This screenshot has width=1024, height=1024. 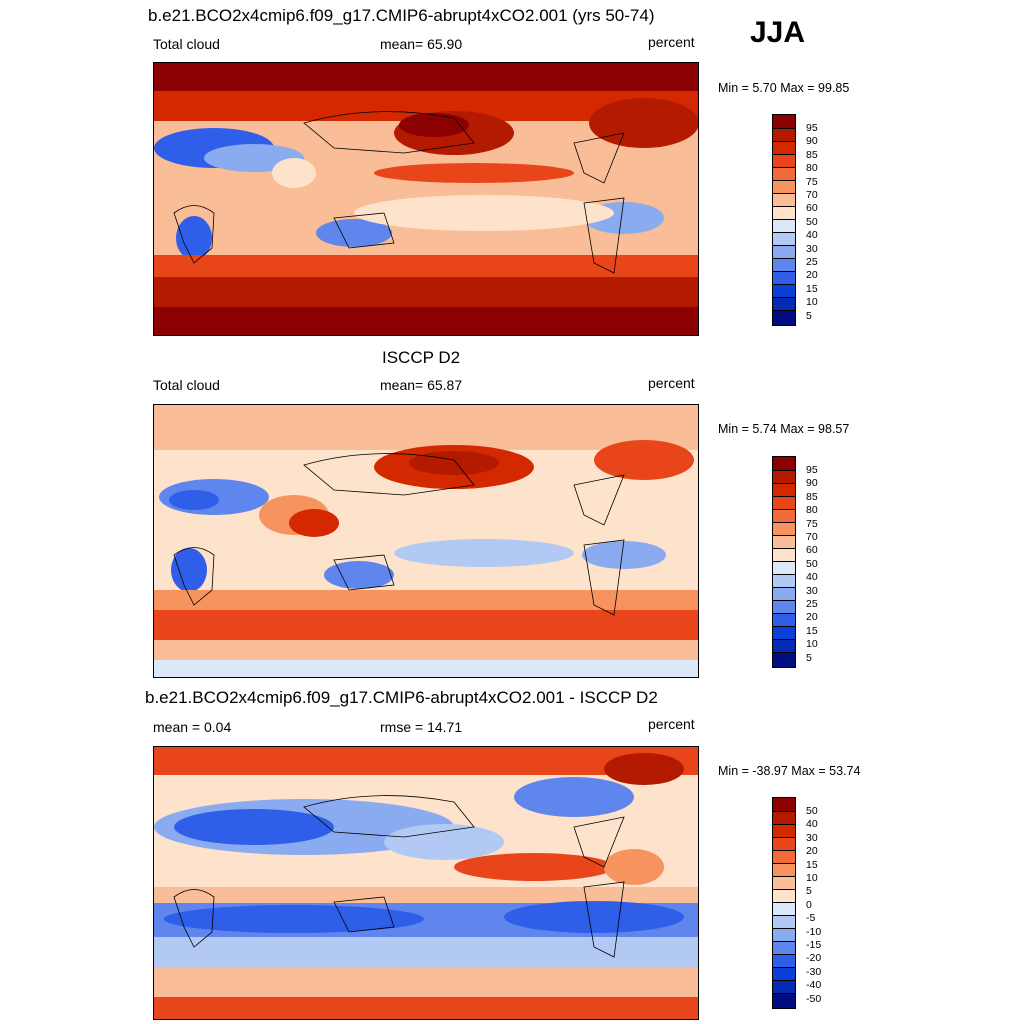 I want to click on colorbar-tick: -5, so click(x=811, y=918).